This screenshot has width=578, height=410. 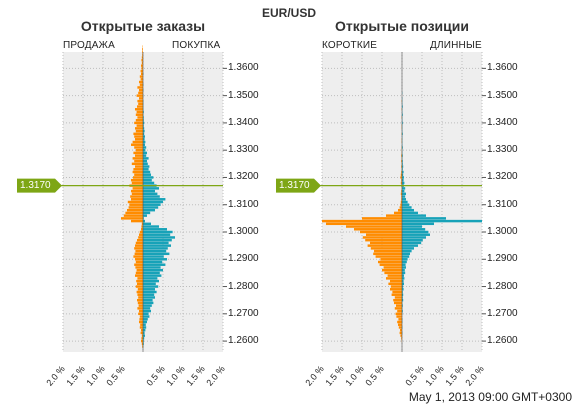 I want to click on current-price-tag, so click(x=39, y=185).